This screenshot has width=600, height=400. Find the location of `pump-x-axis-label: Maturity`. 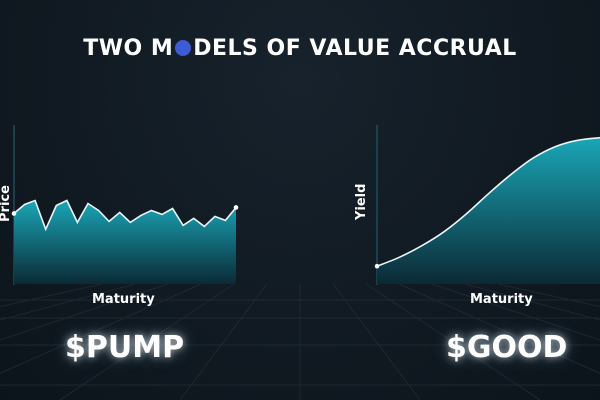

pump-x-axis-label: Maturity is located at coordinates (123, 299).